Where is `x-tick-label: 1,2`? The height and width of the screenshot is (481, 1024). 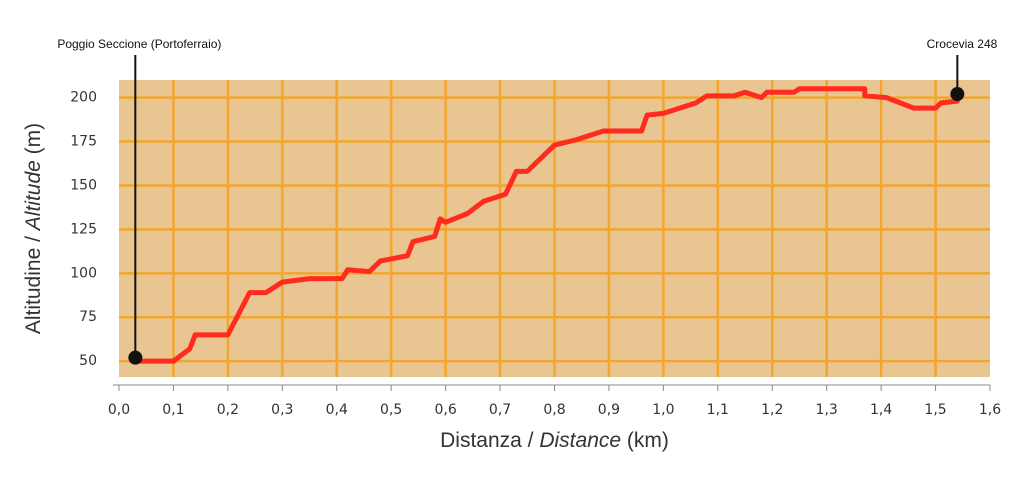
x-tick-label: 1,2 is located at coordinates (772, 410).